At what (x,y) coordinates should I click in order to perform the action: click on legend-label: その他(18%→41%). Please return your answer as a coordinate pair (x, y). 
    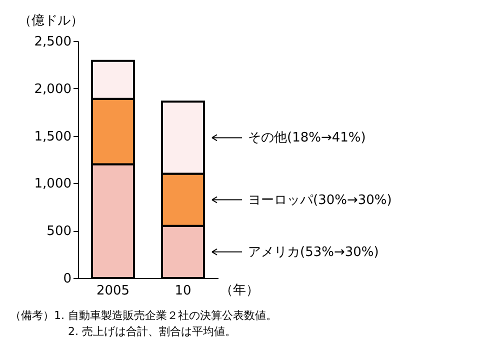
    Looking at the image, I should click on (307, 138).